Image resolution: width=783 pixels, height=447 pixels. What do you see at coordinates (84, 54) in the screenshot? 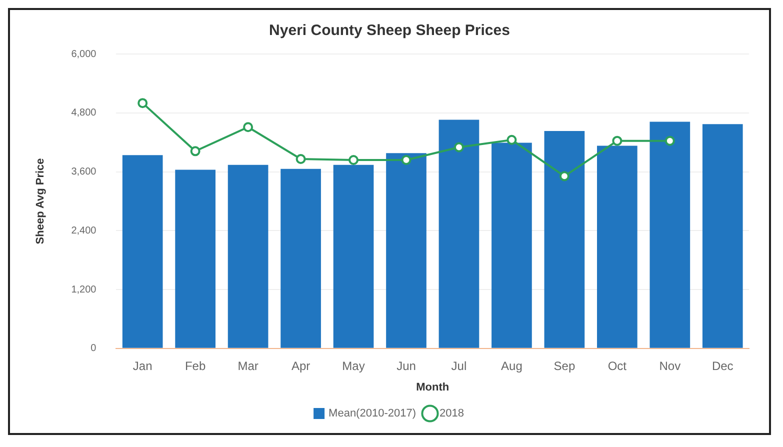
I see `y-tick-label: 6,000` at bounding box center [84, 54].